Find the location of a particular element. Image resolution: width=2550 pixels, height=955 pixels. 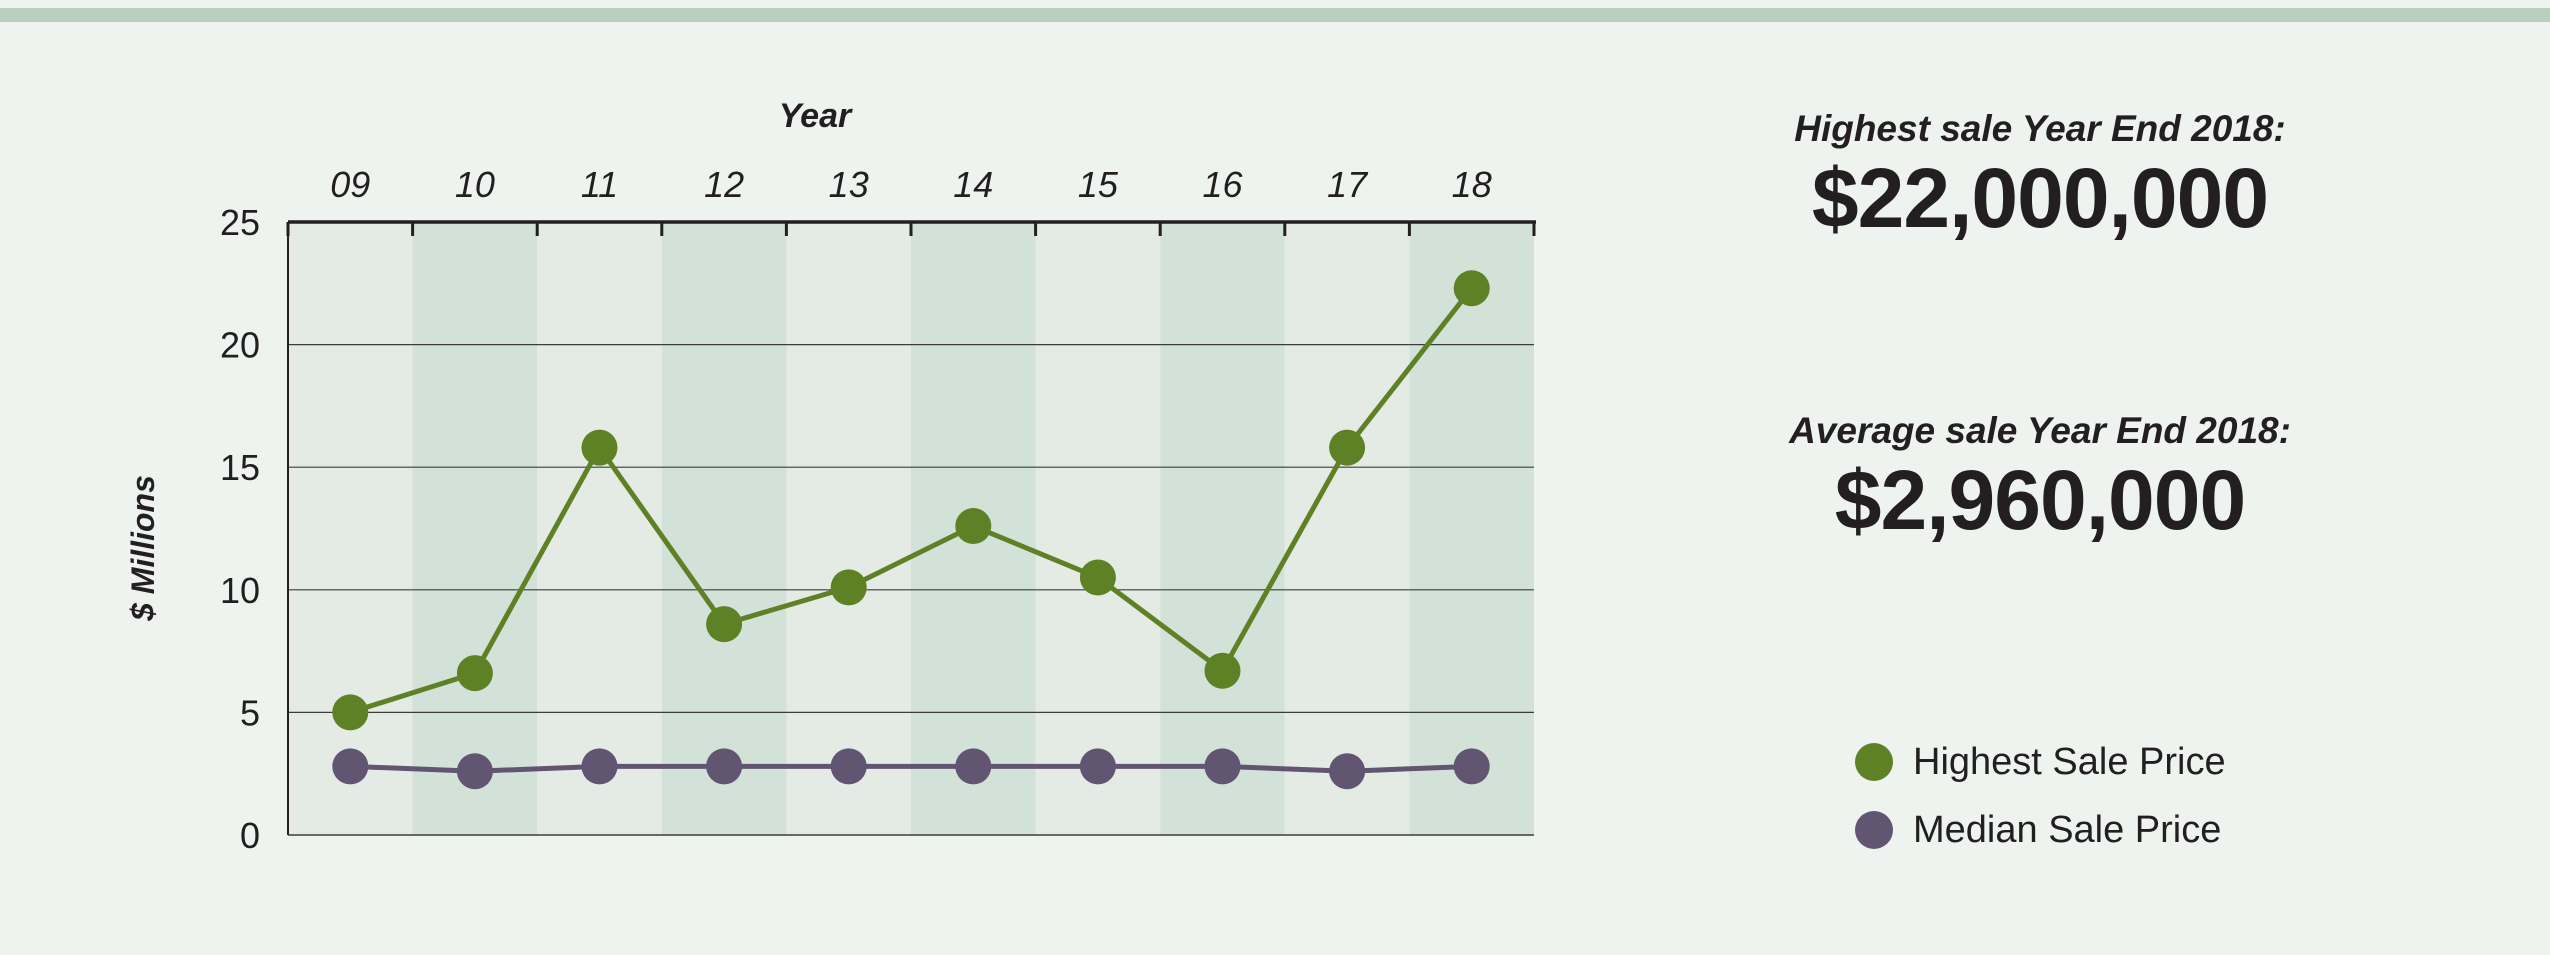

y-axis-label: $ Millions is located at coordinates (143, 548).